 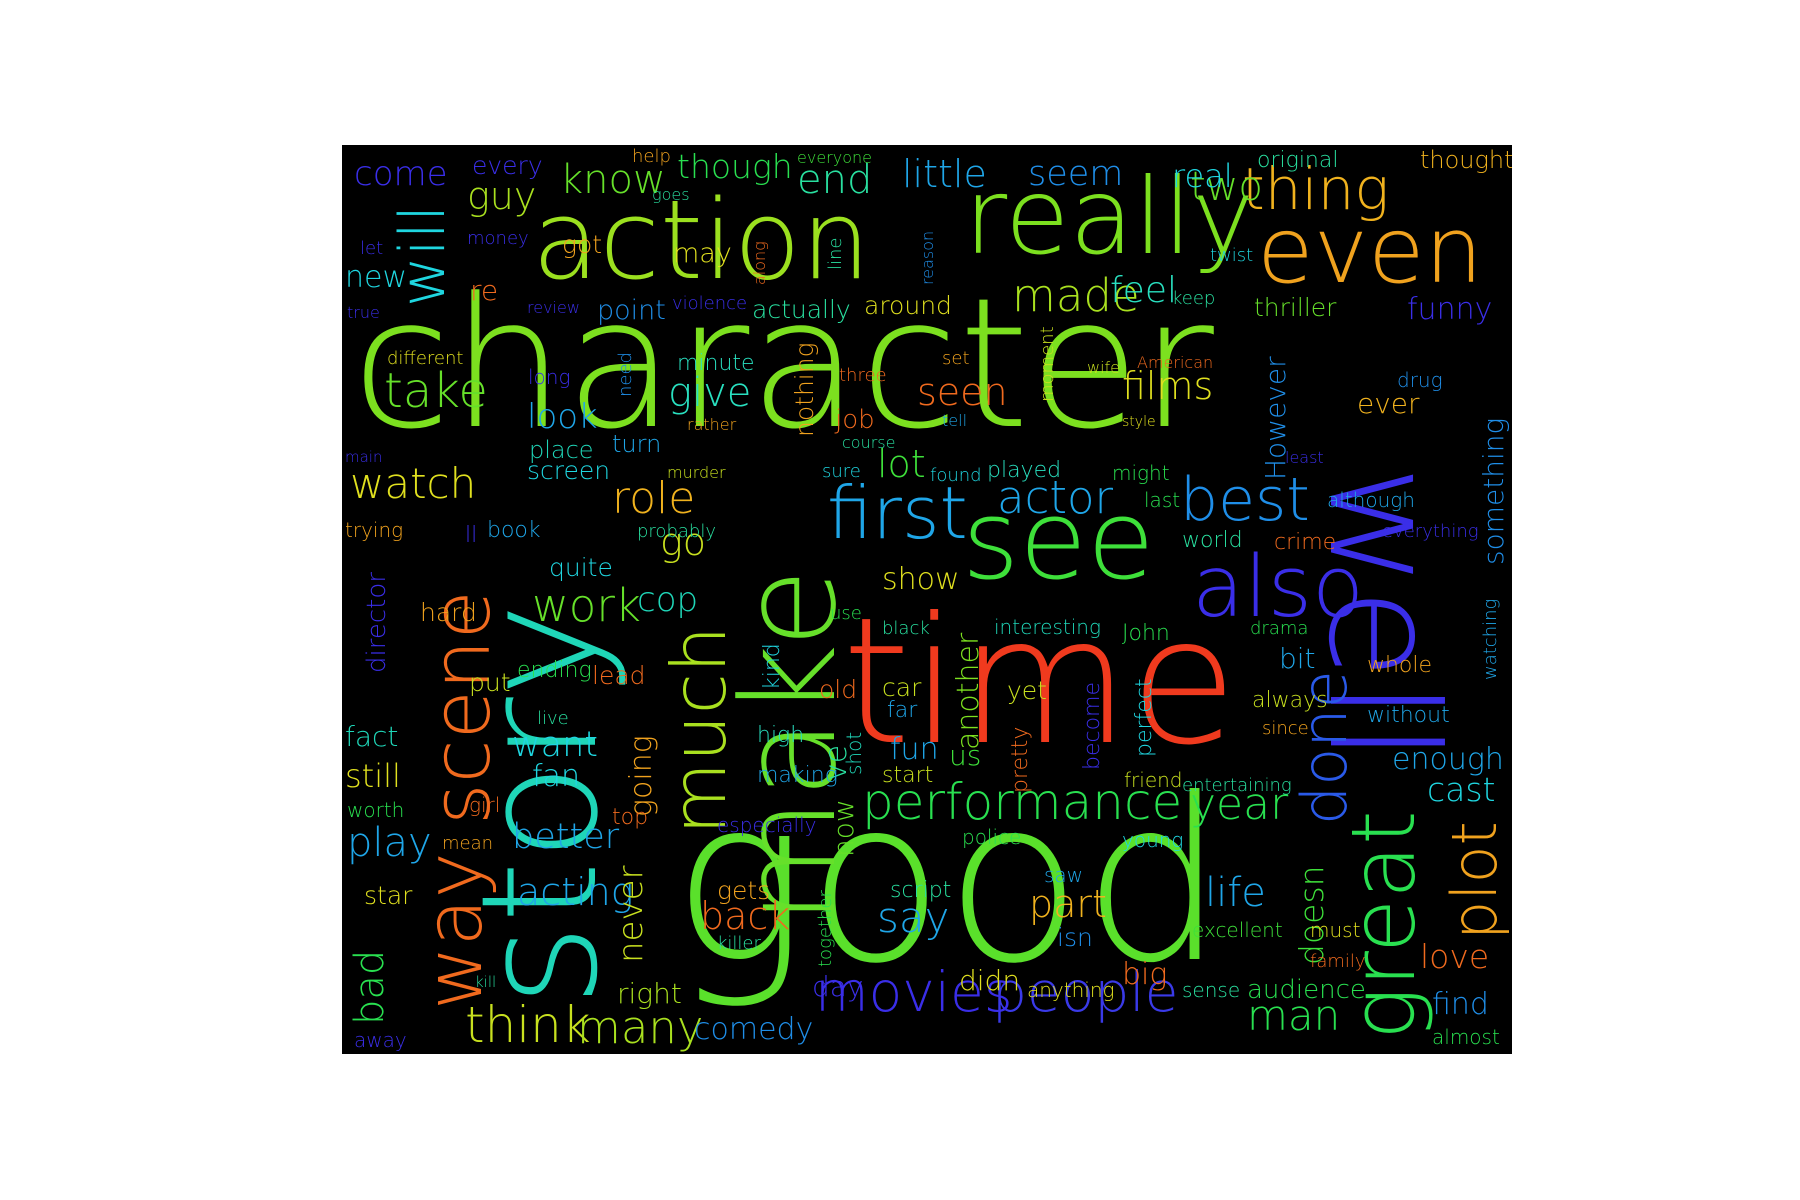 What do you see at coordinates (490, 682) in the screenshot?
I see `word-put: put` at bounding box center [490, 682].